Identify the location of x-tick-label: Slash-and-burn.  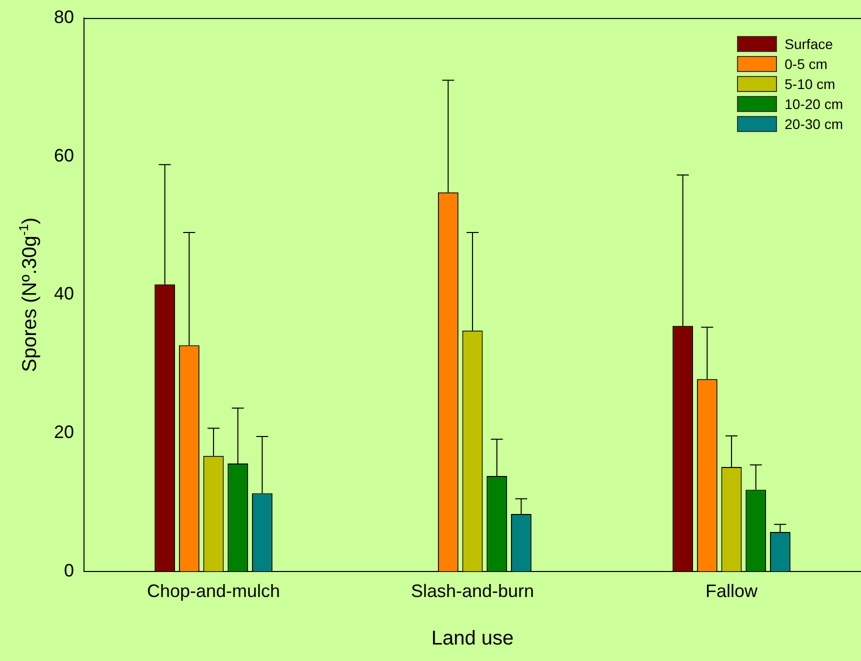
(472, 591).